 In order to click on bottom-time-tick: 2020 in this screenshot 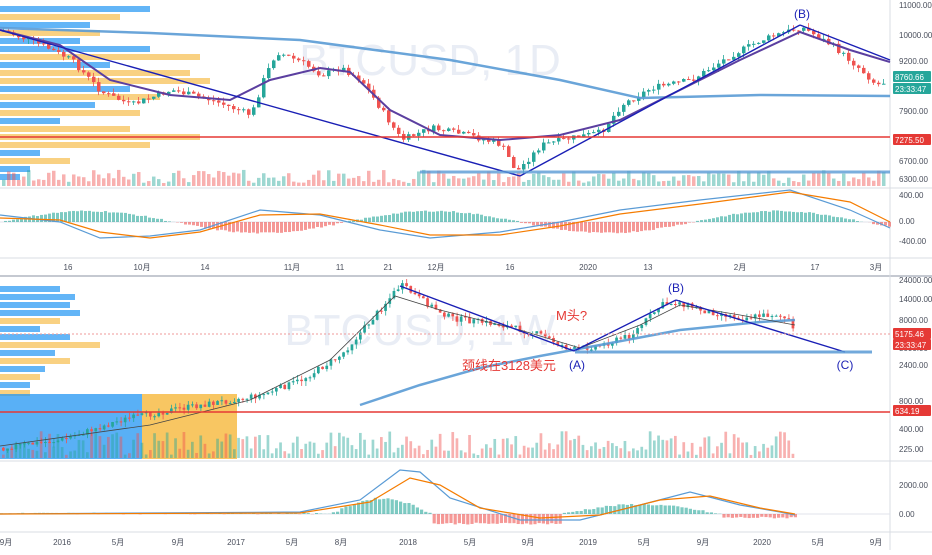, I will do `click(762, 542)`.